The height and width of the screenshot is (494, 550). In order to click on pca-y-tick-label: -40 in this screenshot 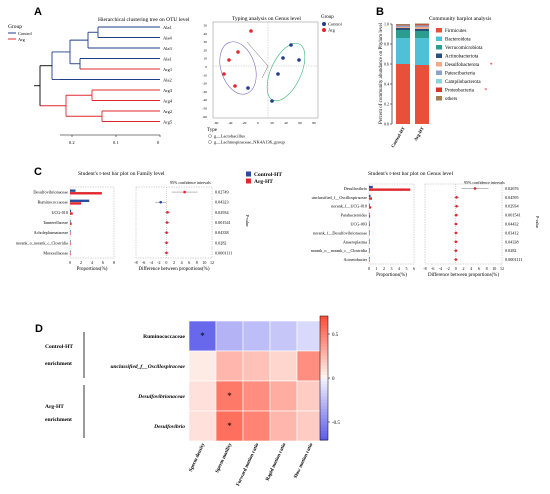, I will do `click(204, 100)`.